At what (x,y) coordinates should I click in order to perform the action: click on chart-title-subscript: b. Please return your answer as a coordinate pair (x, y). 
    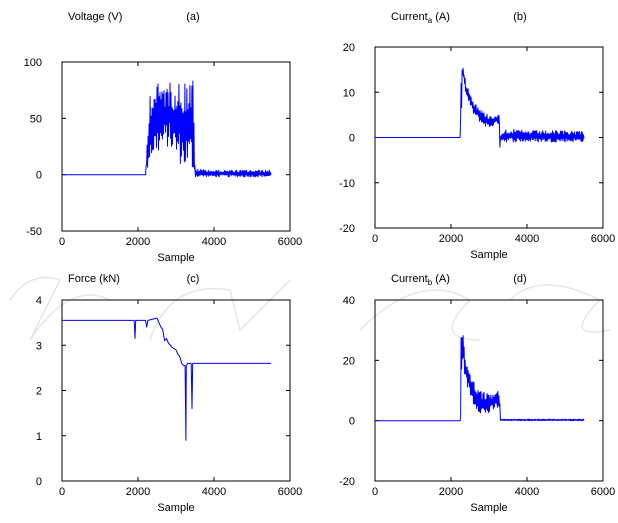
    Looking at the image, I should click on (430, 282).